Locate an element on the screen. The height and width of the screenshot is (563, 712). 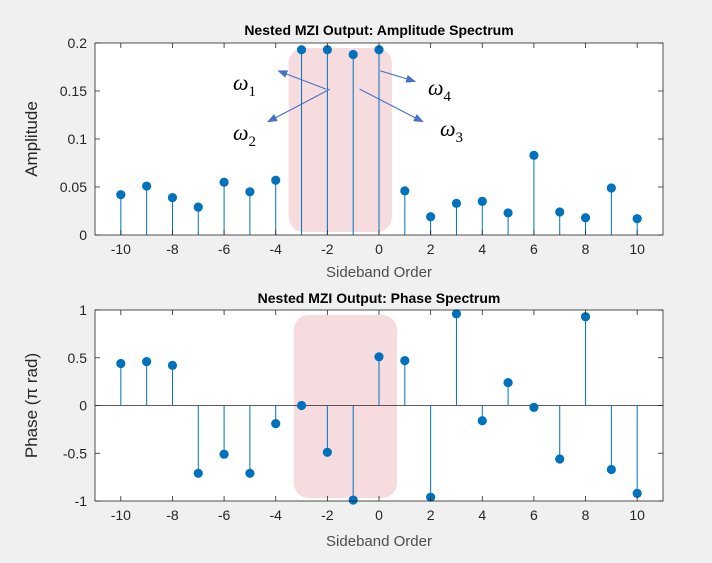
phase-xtick-label: 4 is located at coordinates (482, 515).